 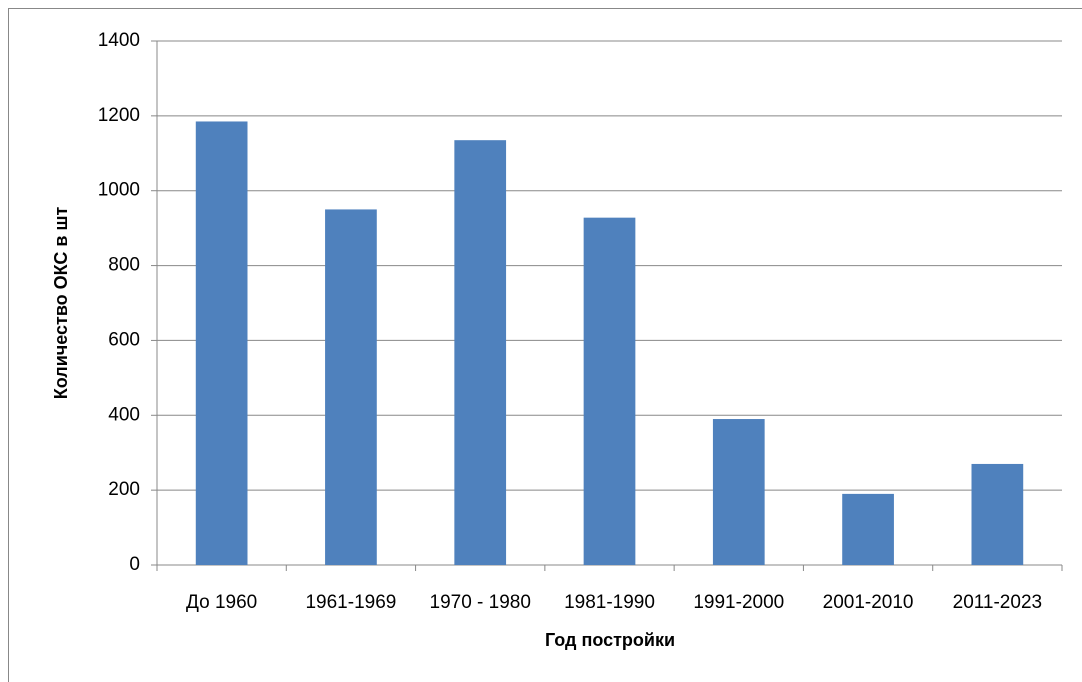 What do you see at coordinates (124, 489) in the screenshot?
I see `y-tick-label: 200` at bounding box center [124, 489].